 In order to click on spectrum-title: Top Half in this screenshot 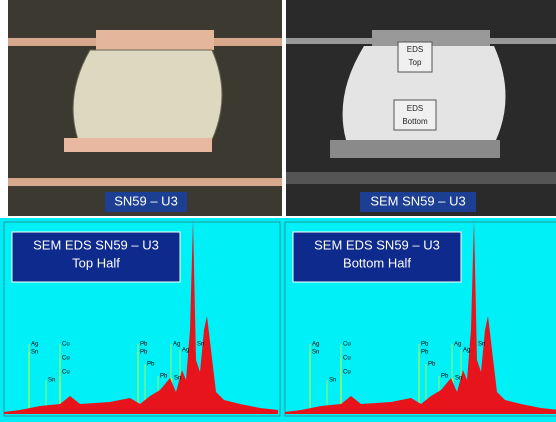, I will do `click(96, 262)`.